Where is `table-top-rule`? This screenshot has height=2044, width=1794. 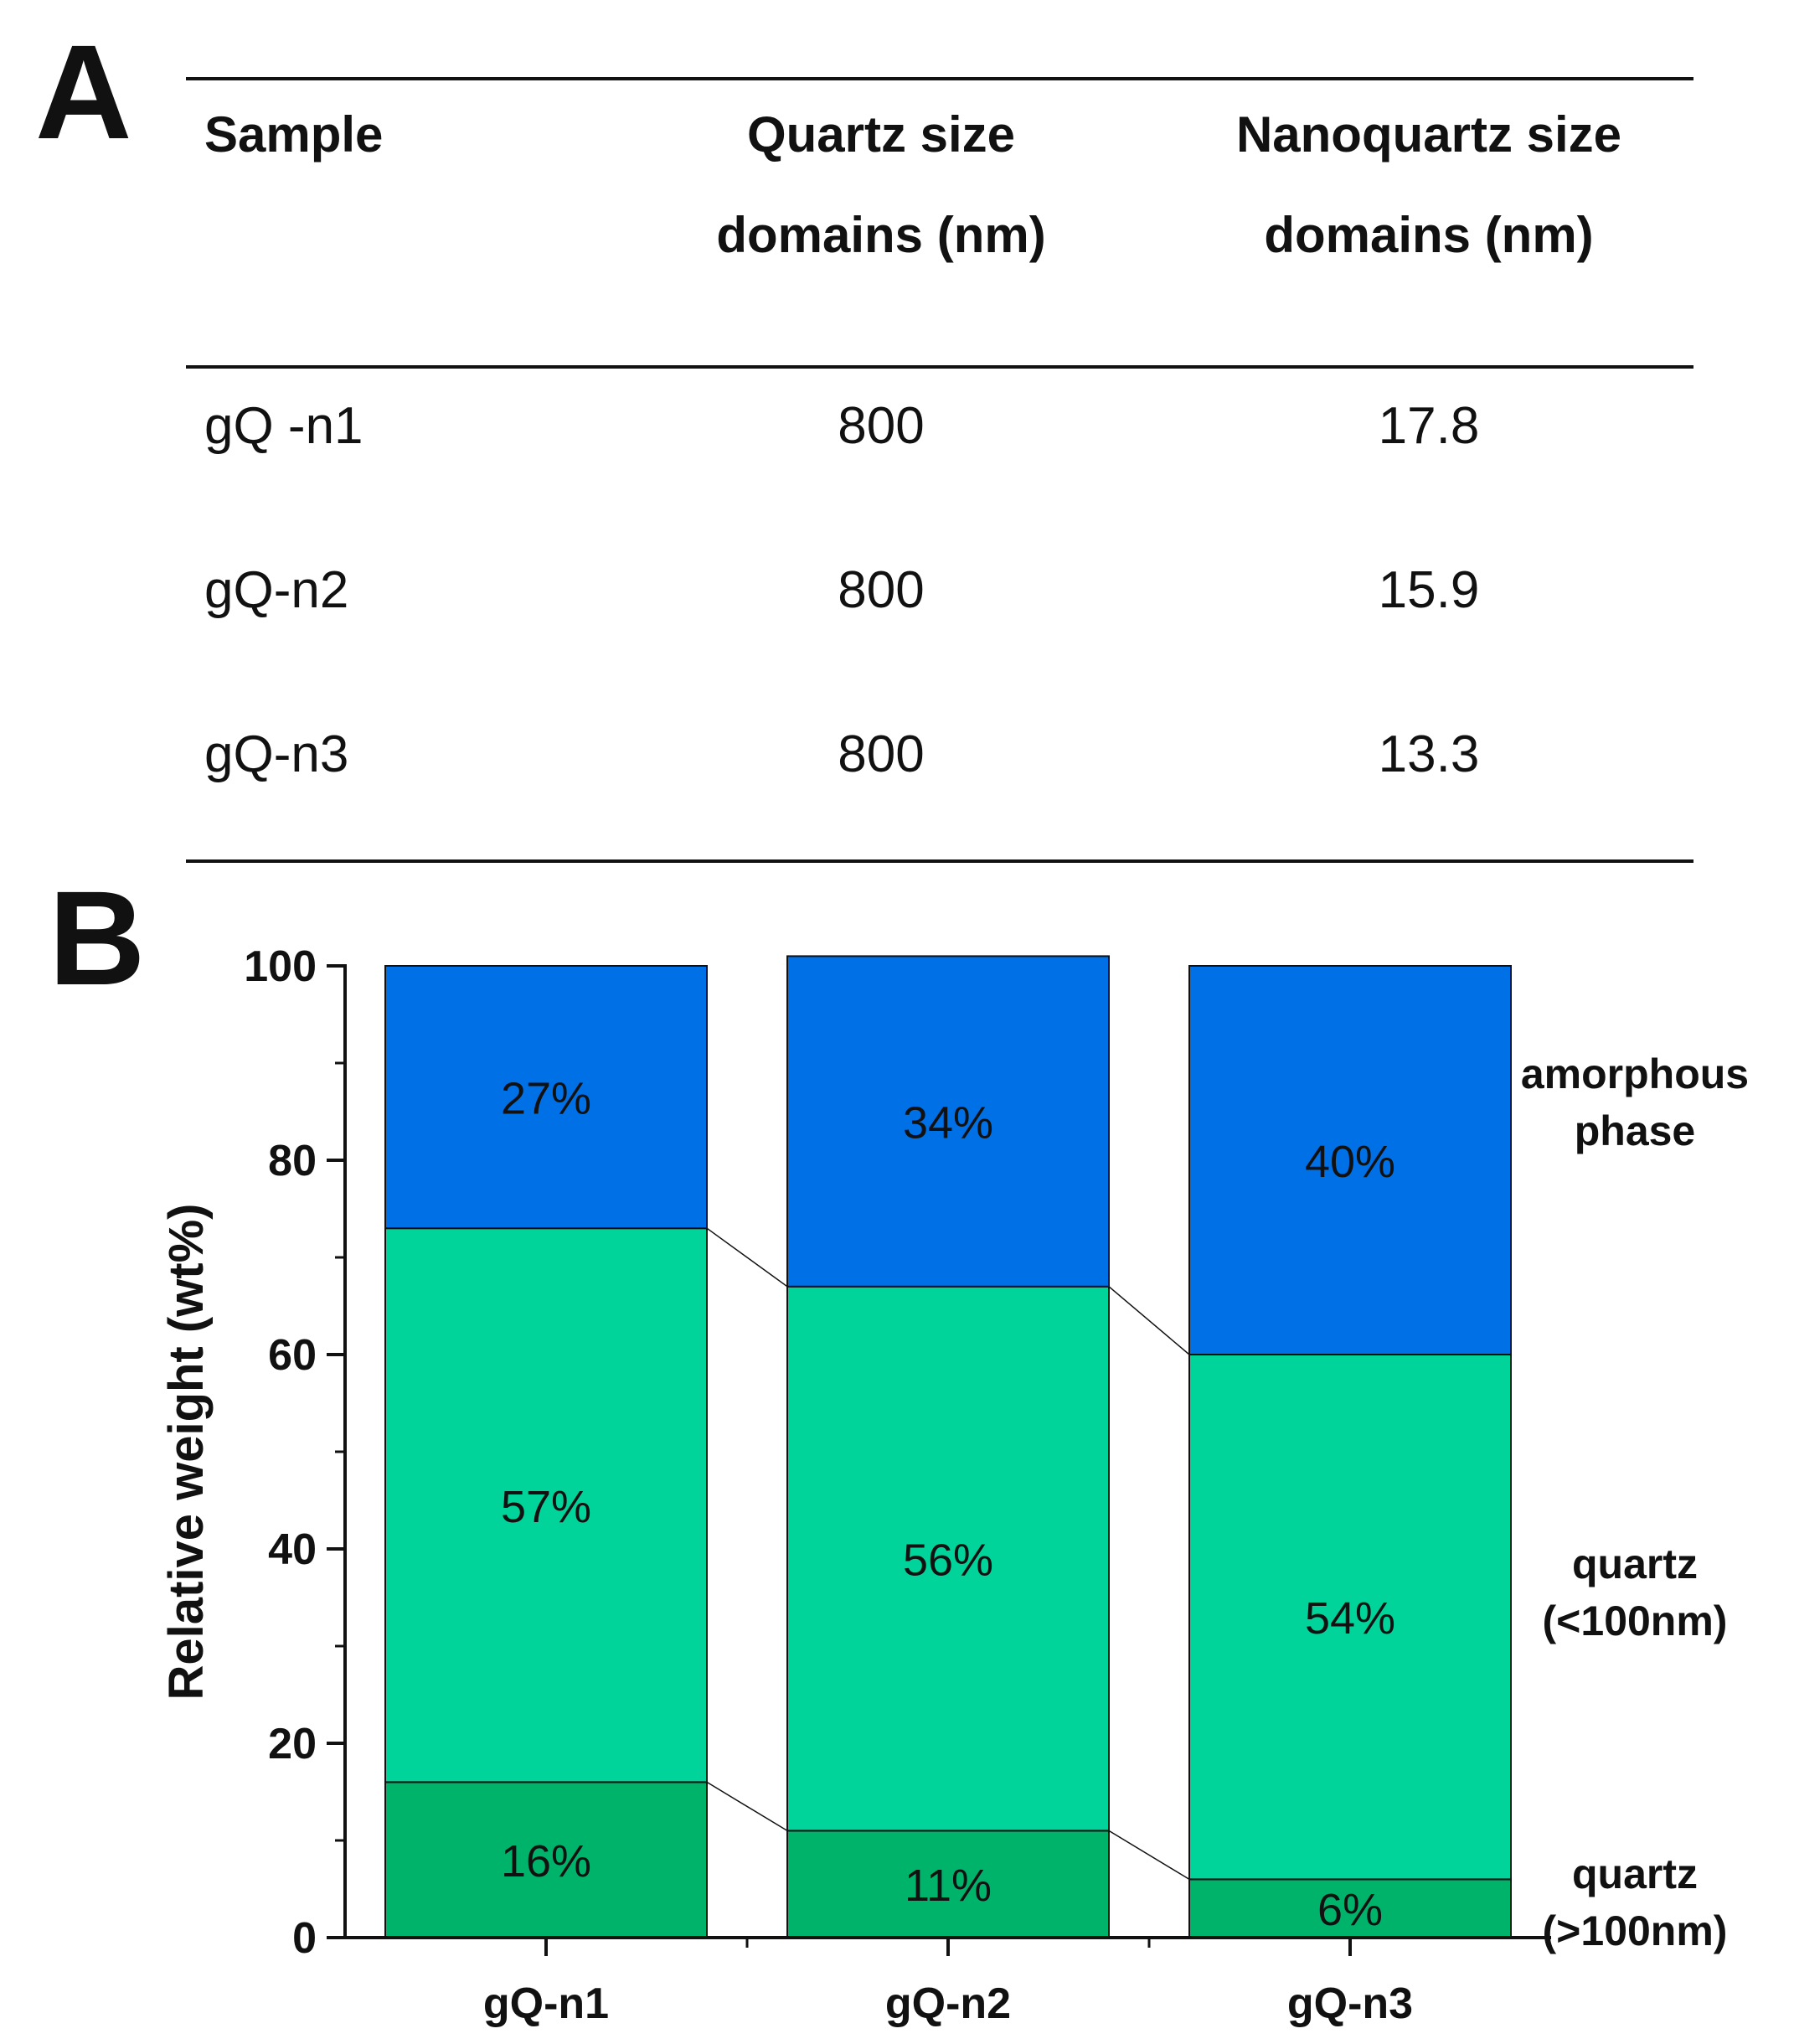 table-top-rule is located at coordinates (940, 79).